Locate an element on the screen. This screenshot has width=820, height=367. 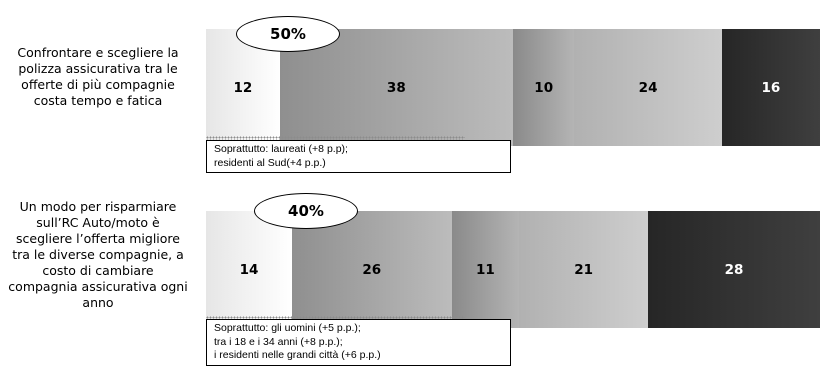
callout-oval-2: 40% is located at coordinates (306, 211).